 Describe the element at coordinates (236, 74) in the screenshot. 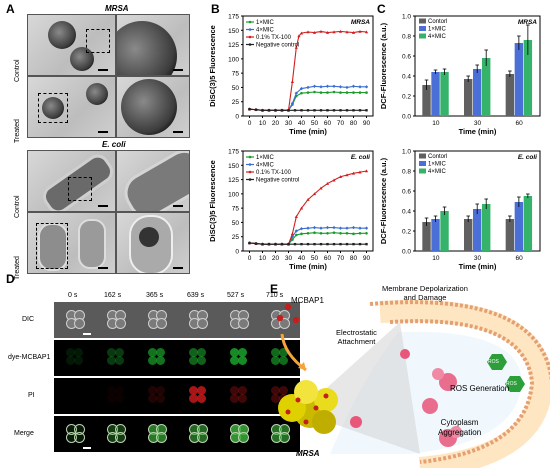

I see `y-tick-label: 75` at that location.